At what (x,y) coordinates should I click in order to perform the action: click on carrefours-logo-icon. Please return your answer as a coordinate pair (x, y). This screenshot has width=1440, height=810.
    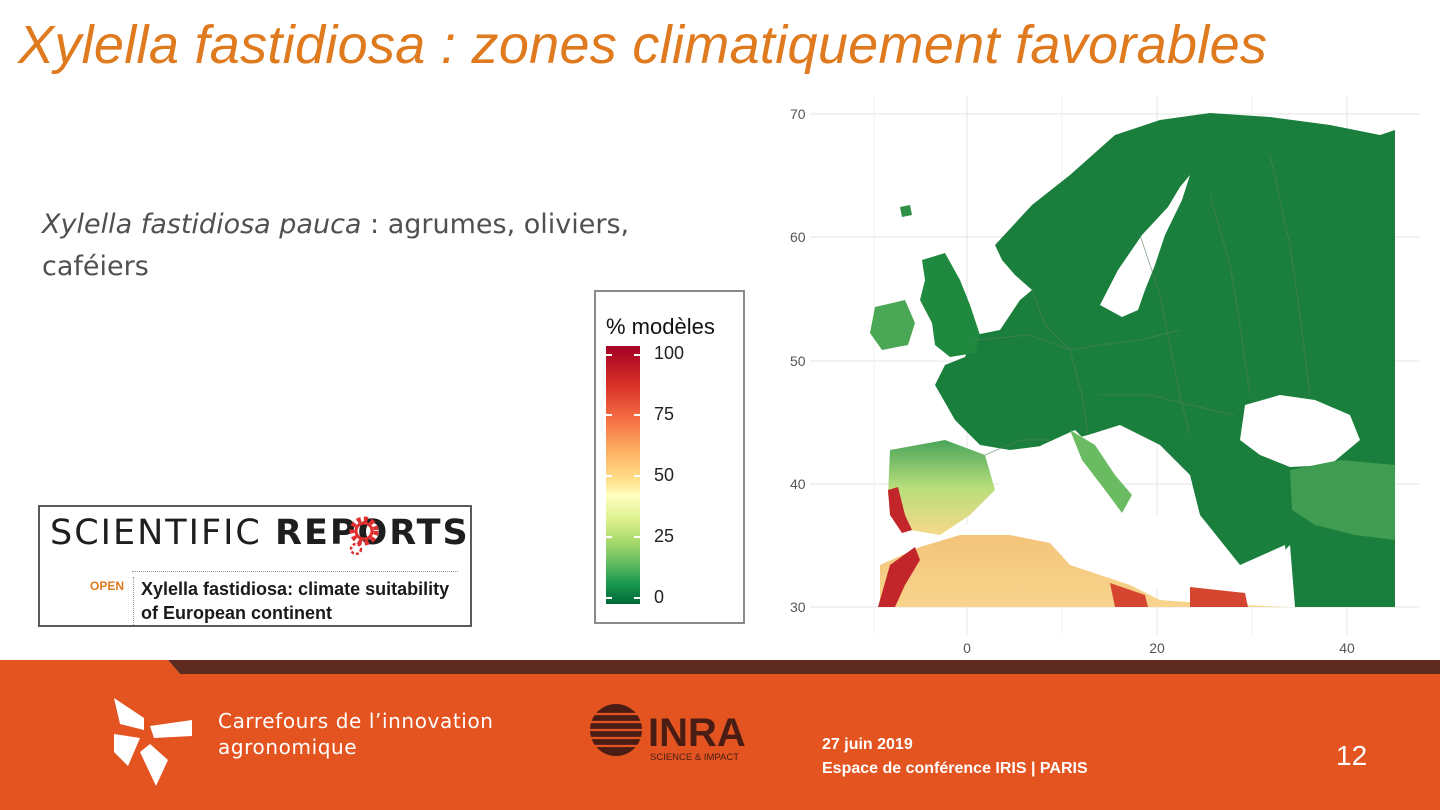
    Looking at the image, I should click on (153, 742).